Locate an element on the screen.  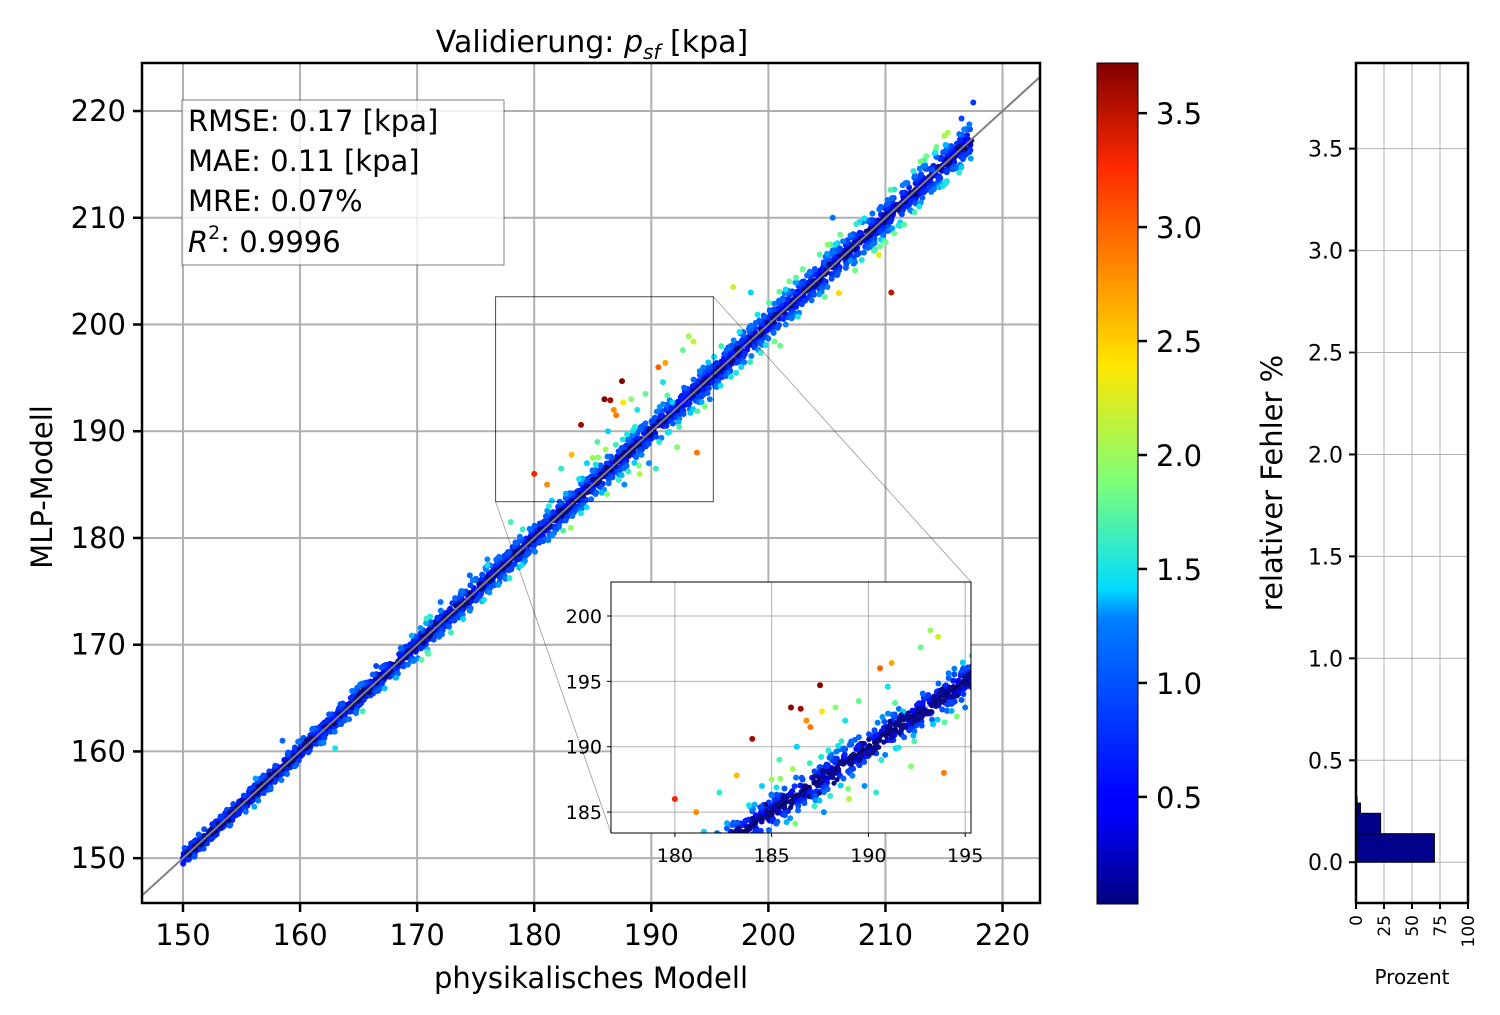
x-tick-label: 170 is located at coordinates (416, 935).